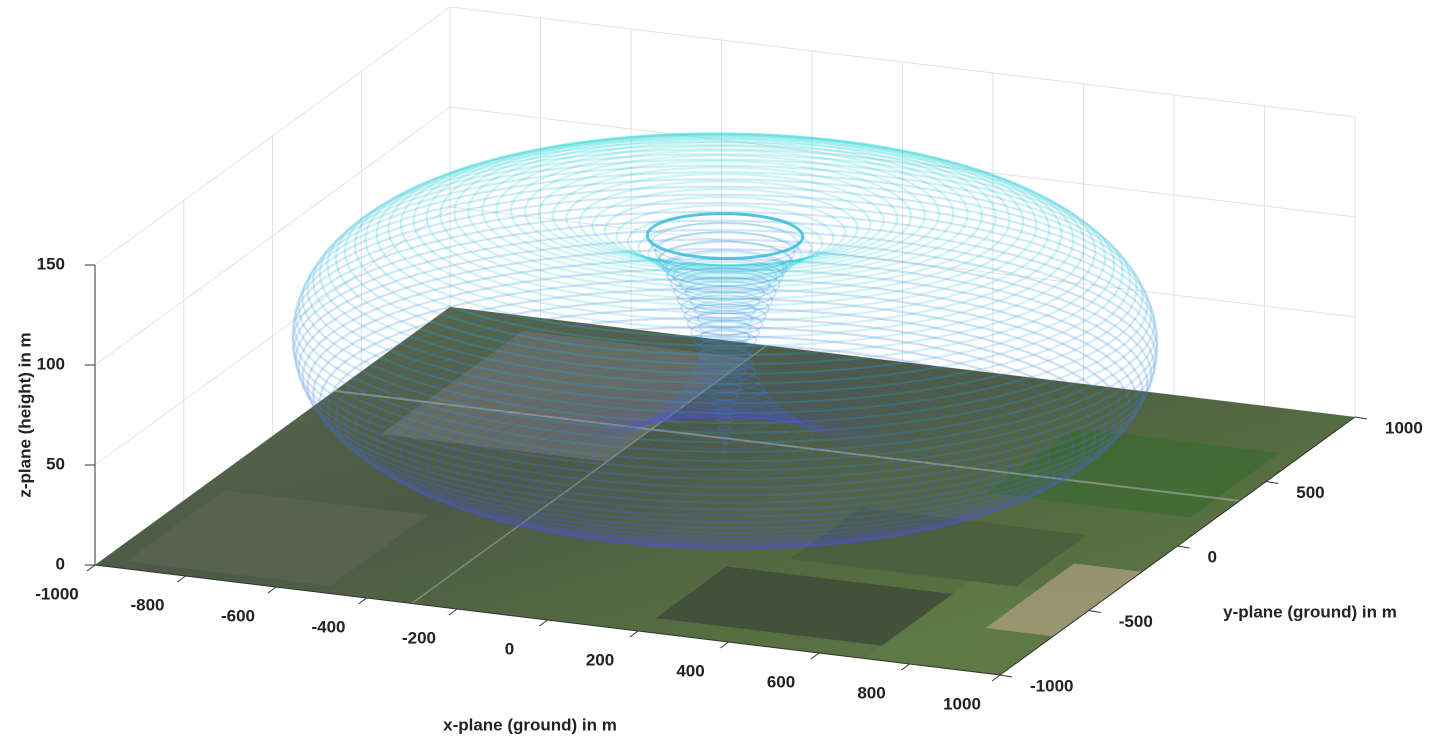 Image resolution: width=1438 pixels, height=740 pixels. I want to click on x-tick-label: 200, so click(600, 659).